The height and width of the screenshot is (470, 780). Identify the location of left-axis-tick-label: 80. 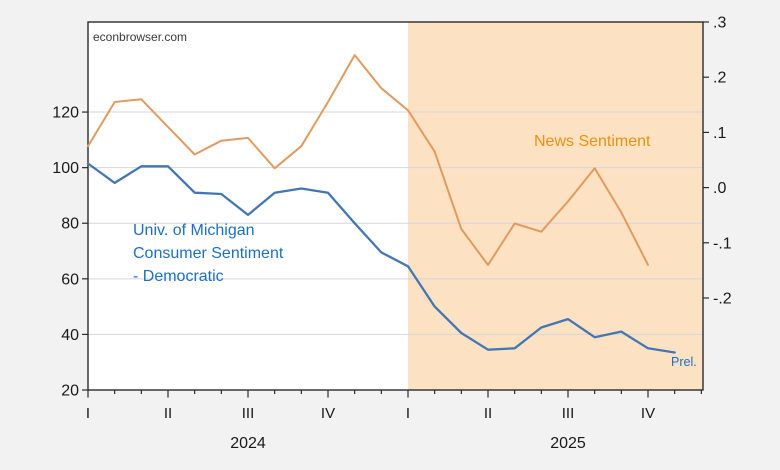
(70, 224).